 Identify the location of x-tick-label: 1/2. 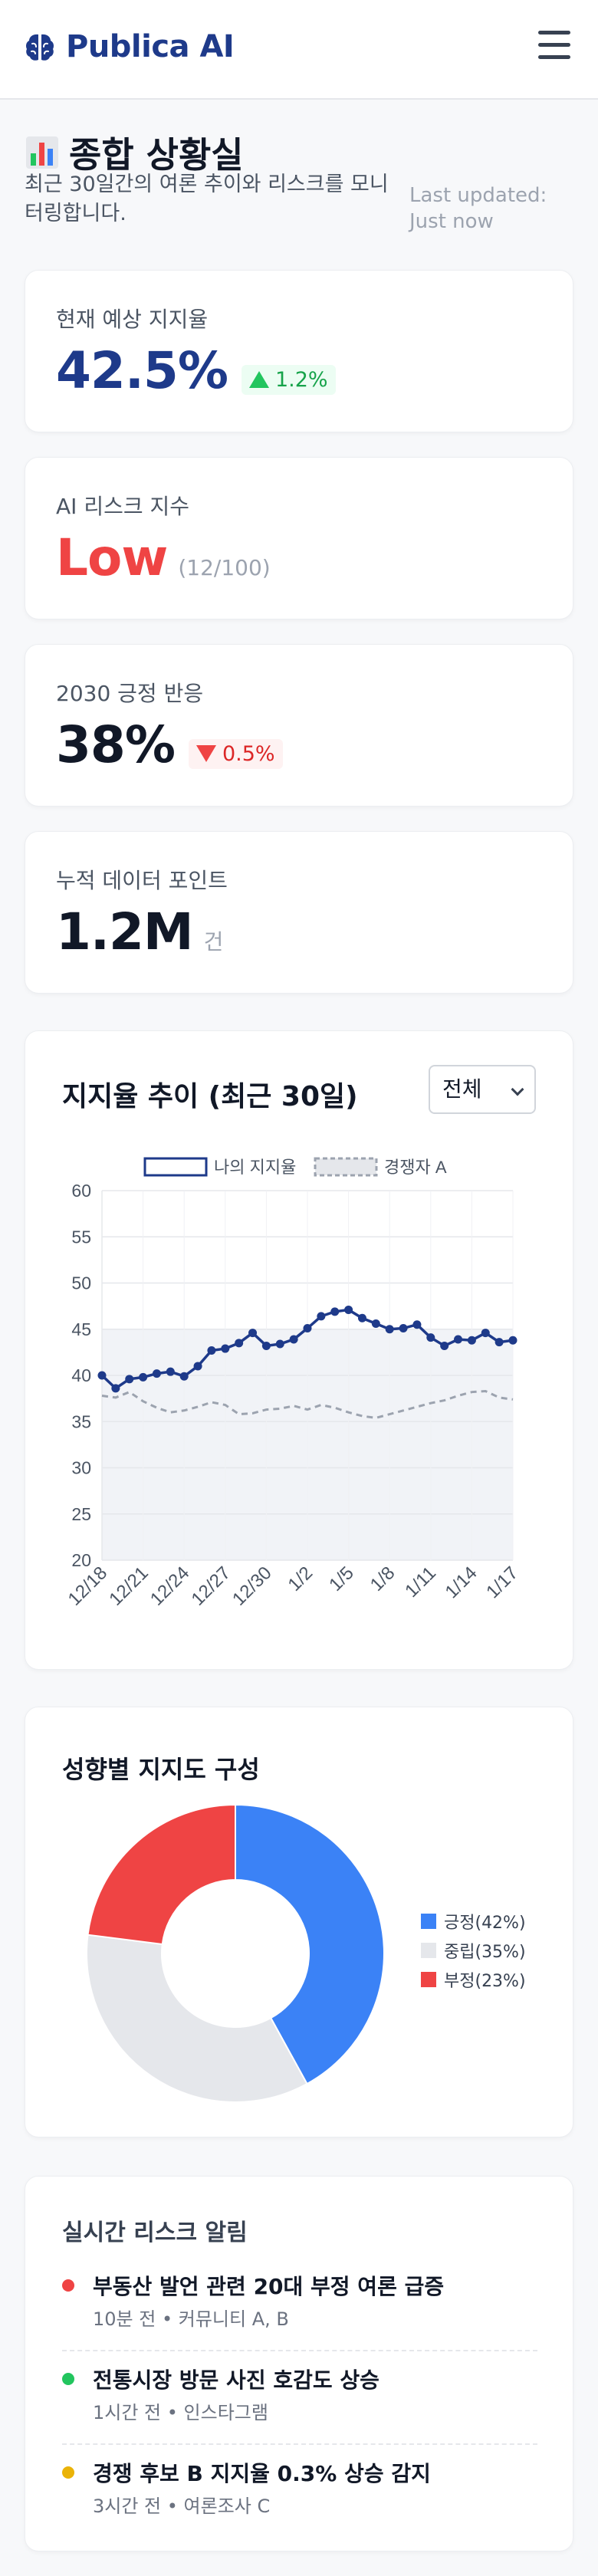
(300, 1579).